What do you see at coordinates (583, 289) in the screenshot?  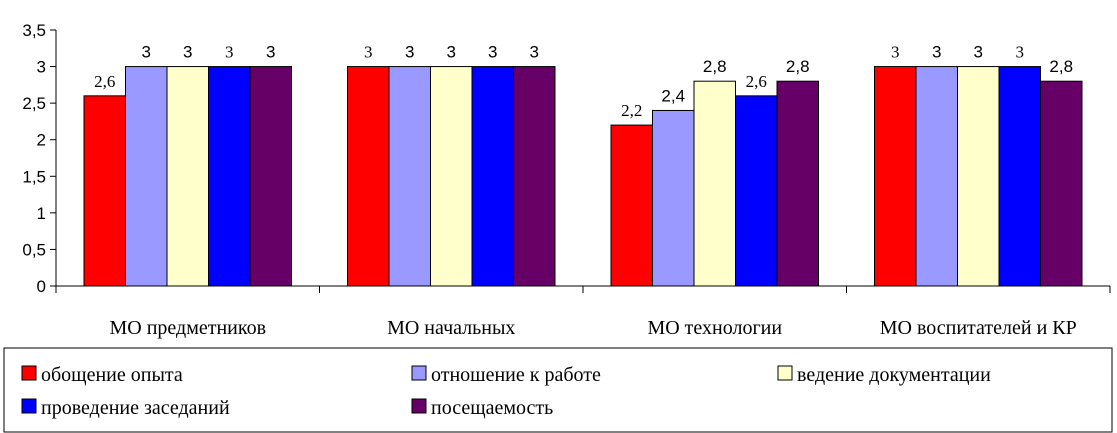 I see `x-axis` at bounding box center [583, 289].